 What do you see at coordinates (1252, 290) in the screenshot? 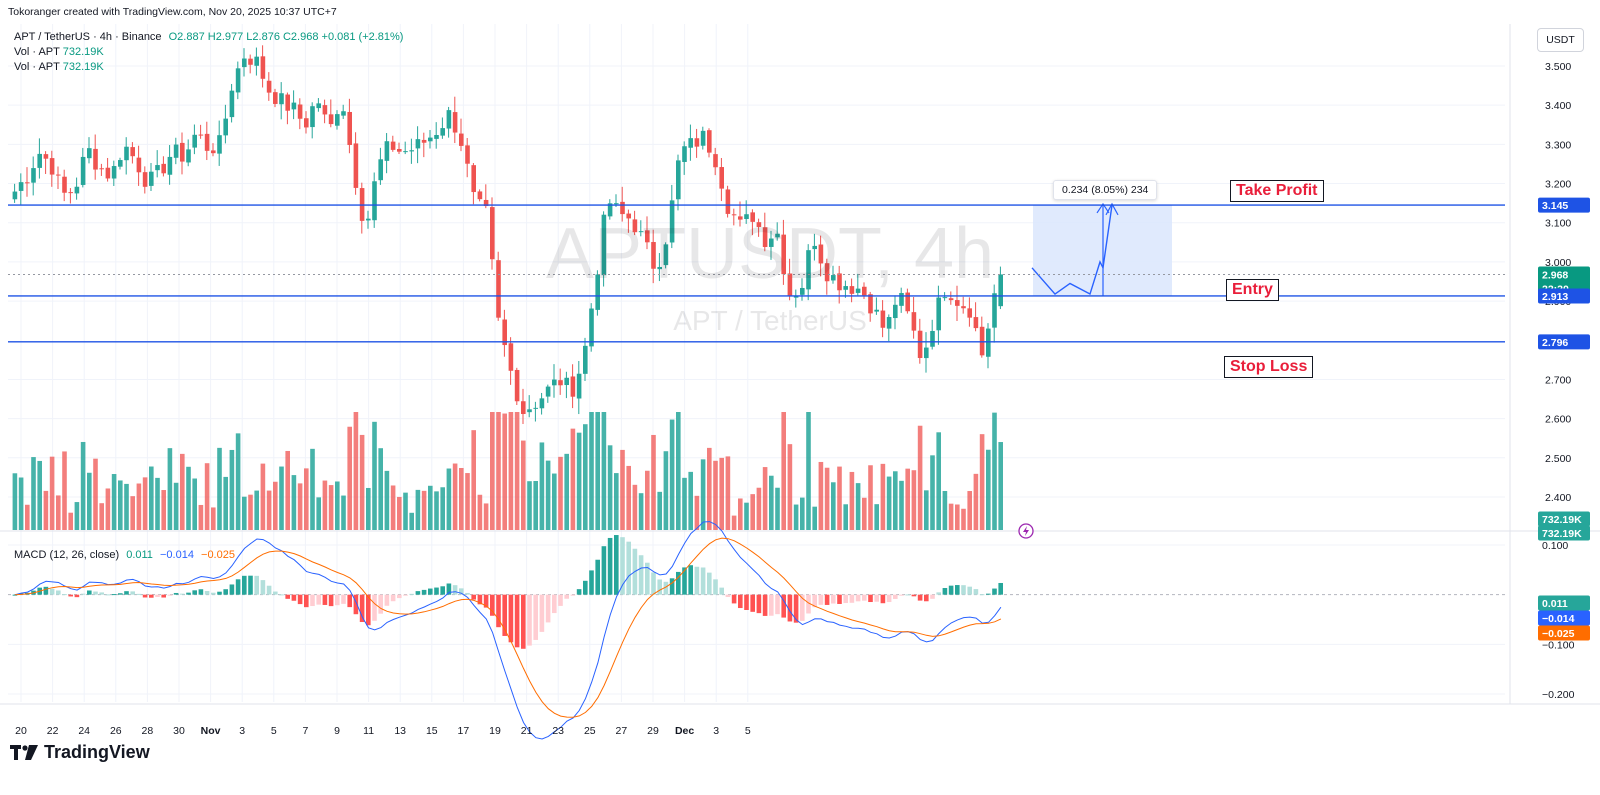
I see `entry-label: Entry` at bounding box center [1252, 290].